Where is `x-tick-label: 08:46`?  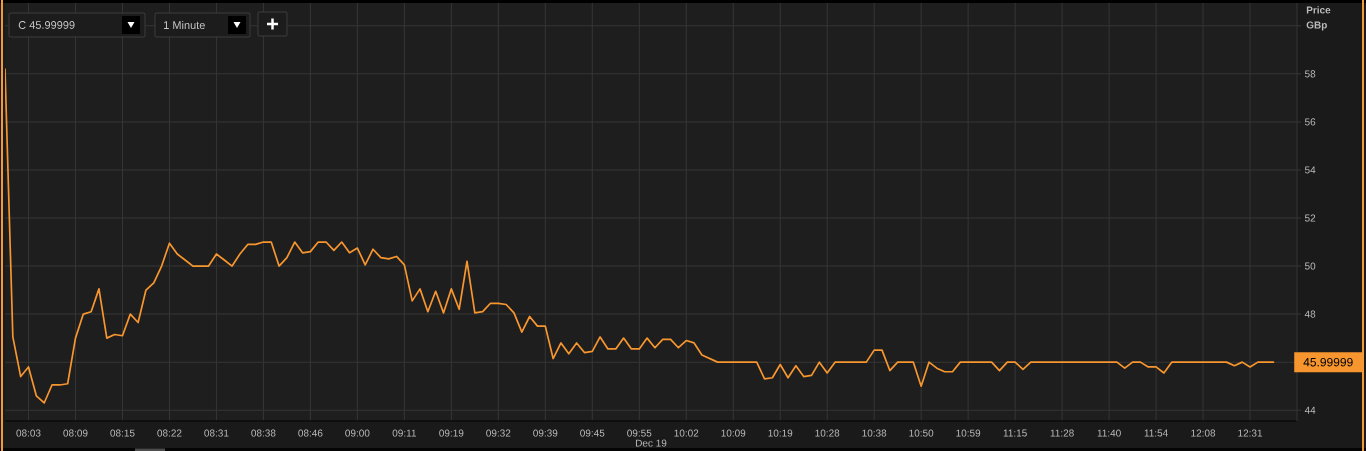
x-tick-label: 08:46 is located at coordinates (310, 433).